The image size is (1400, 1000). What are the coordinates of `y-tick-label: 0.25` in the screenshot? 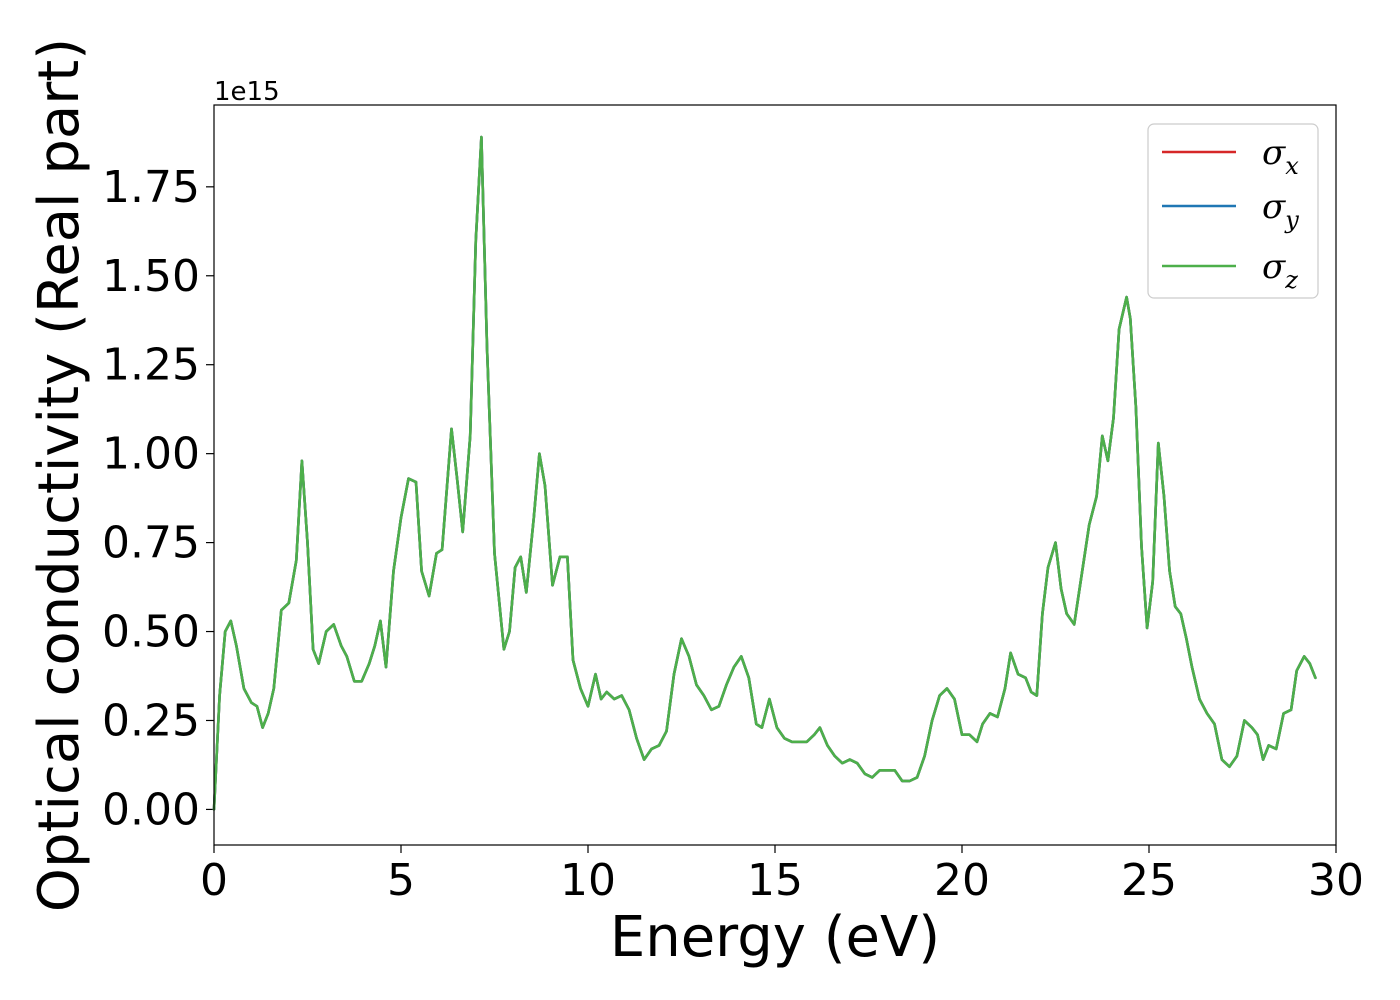 It's located at (151, 720).